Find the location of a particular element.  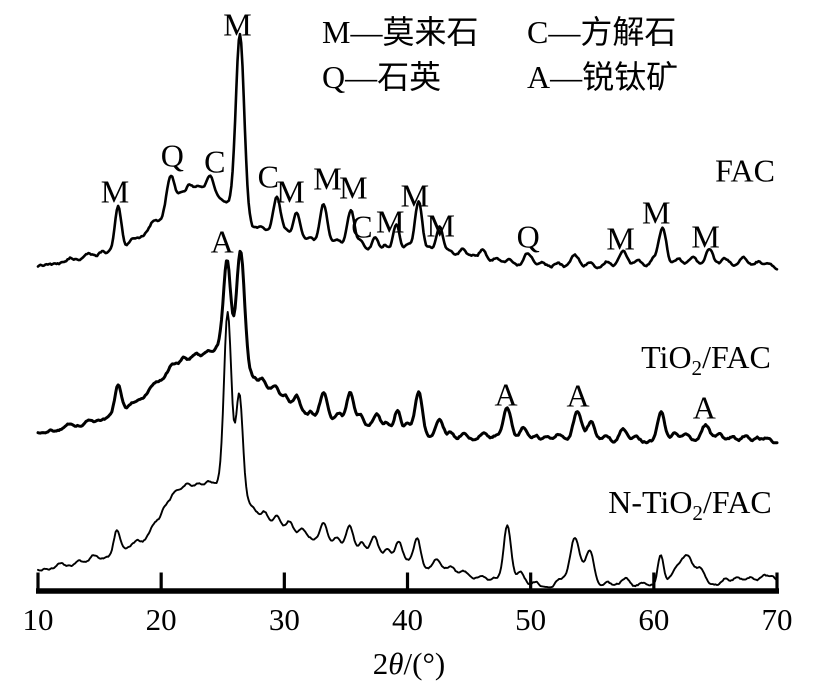

series-label-TiO2-FAC: TiO2/FAC is located at coordinates (706, 359).